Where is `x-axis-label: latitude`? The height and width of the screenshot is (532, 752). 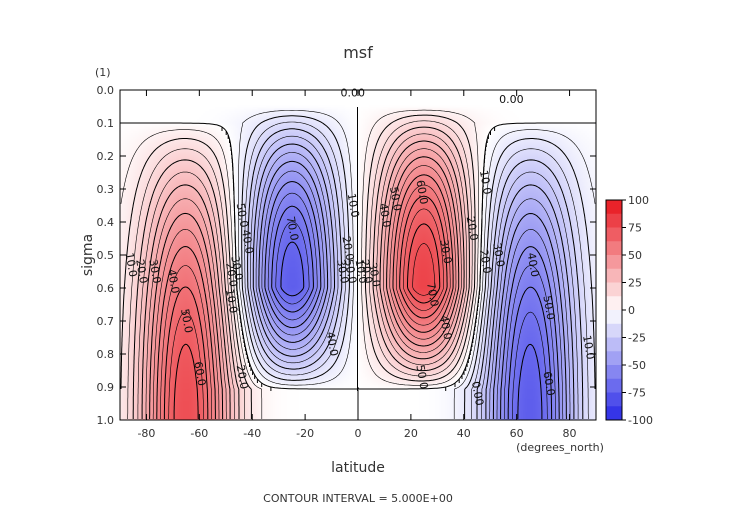
x-axis-label: latitude is located at coordinates (358, 468).